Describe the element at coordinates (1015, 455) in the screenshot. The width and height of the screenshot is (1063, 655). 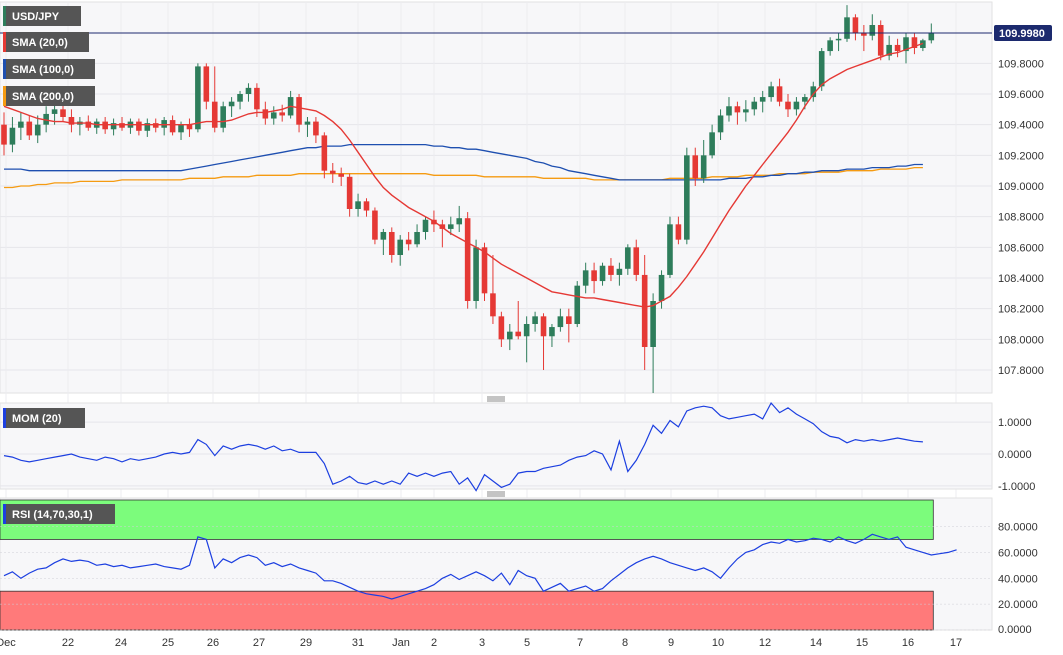
I see `momentum-tick-label: 0.0000` at that location.